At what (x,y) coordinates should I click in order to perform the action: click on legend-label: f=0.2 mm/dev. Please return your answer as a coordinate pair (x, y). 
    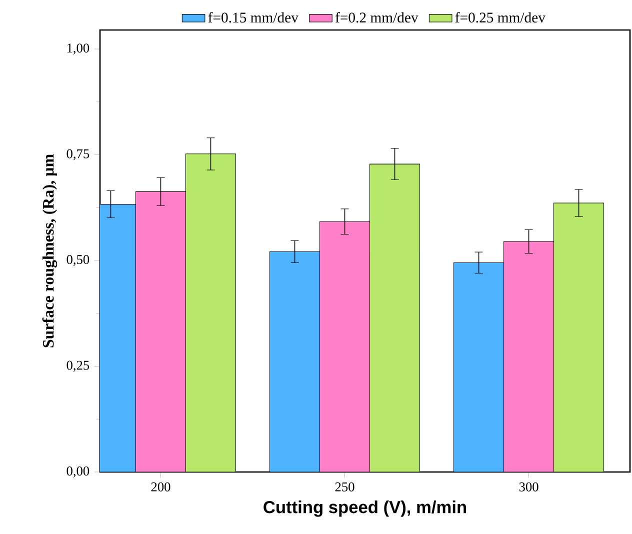
    Looking at the image, I should click on (376, 17).